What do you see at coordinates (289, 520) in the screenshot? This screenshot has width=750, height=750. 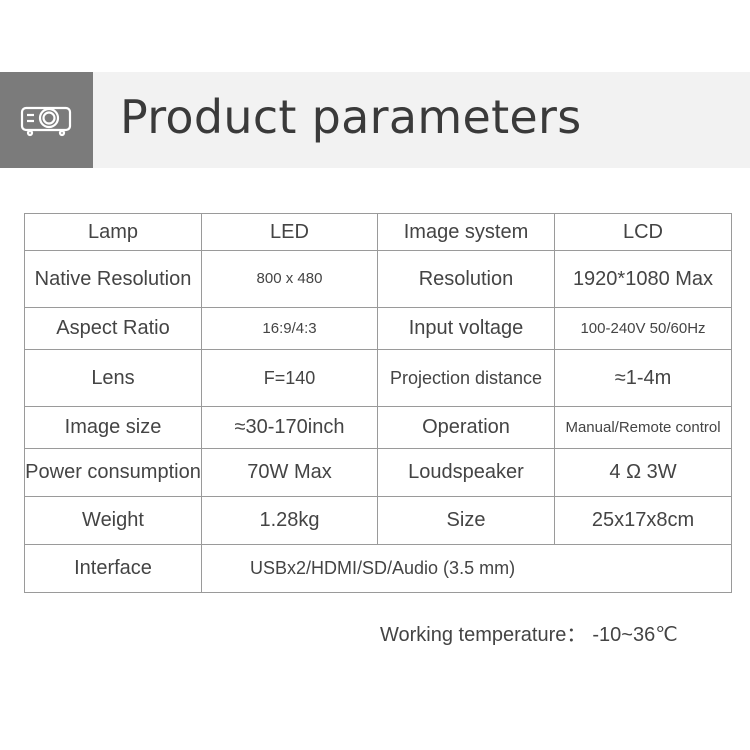 I see `param-value: 1.28kg` at bounding box center [289, 520].